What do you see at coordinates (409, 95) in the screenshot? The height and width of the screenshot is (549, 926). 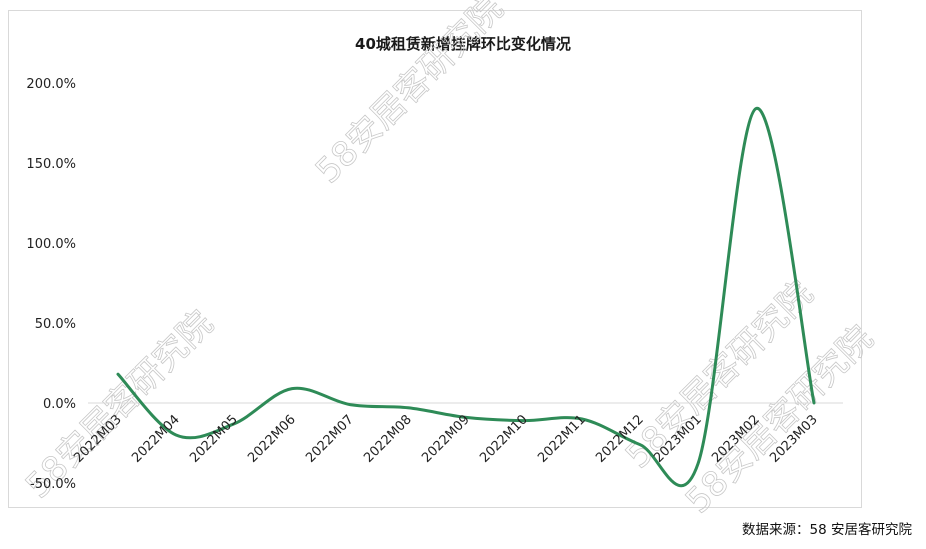 I see `watermark-text: 58安居客研究院` at bounding box center [409, 95].